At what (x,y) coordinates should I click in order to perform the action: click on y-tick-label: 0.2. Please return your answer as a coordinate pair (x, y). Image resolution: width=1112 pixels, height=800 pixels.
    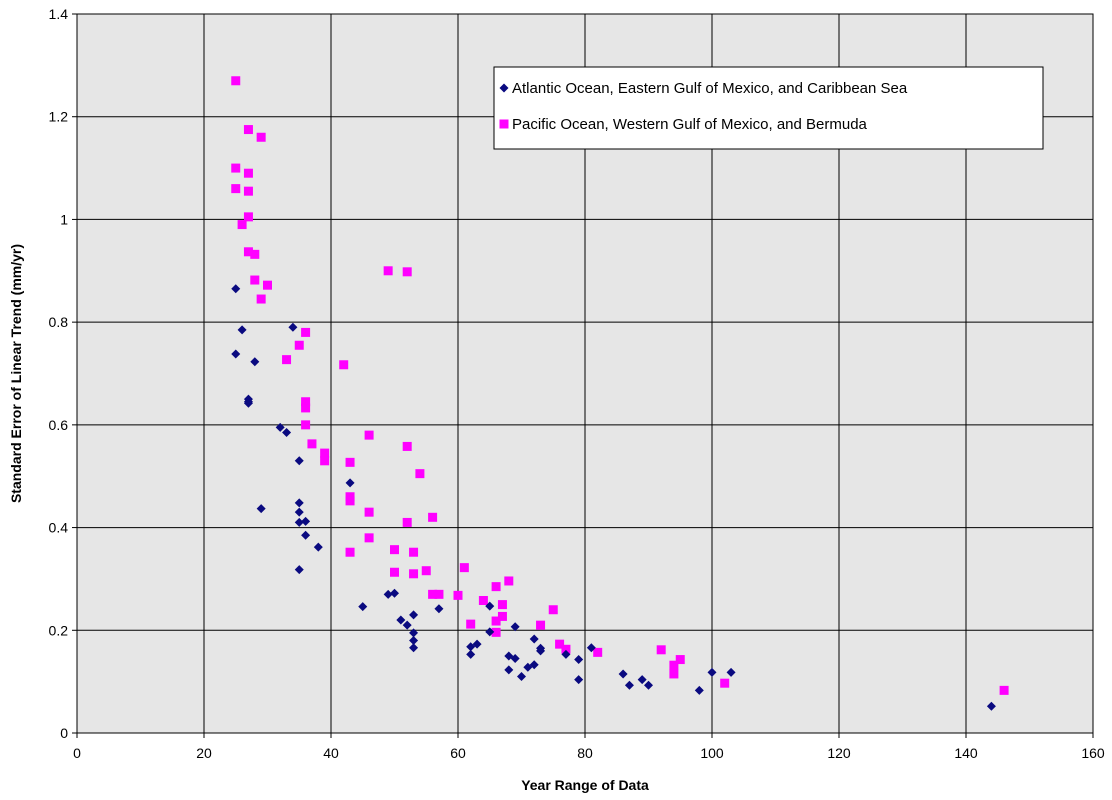
    Looking at the image, I should click on (59, 630).